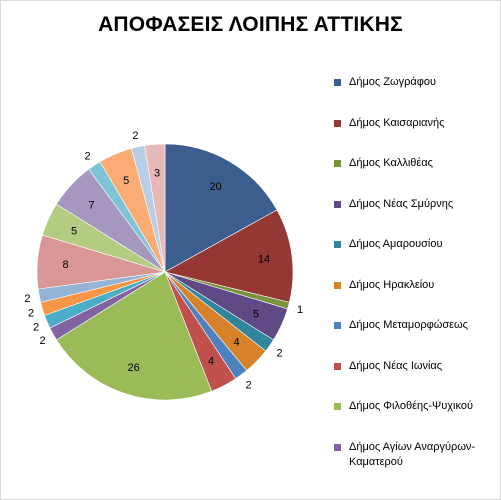  I want to click on data-label-14: 8, so click(65, 265).